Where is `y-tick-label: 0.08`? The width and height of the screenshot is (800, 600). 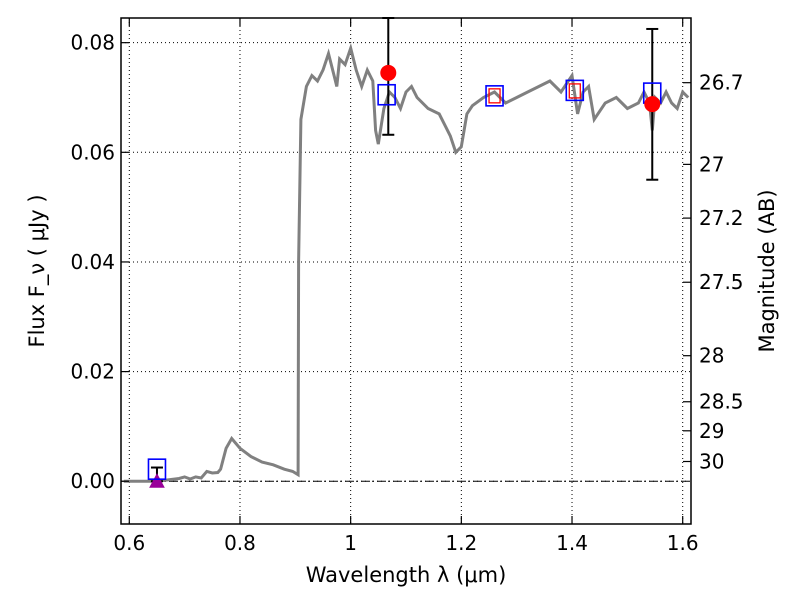 y-tick-label: 0.08 is located at coordinates (92, 43).